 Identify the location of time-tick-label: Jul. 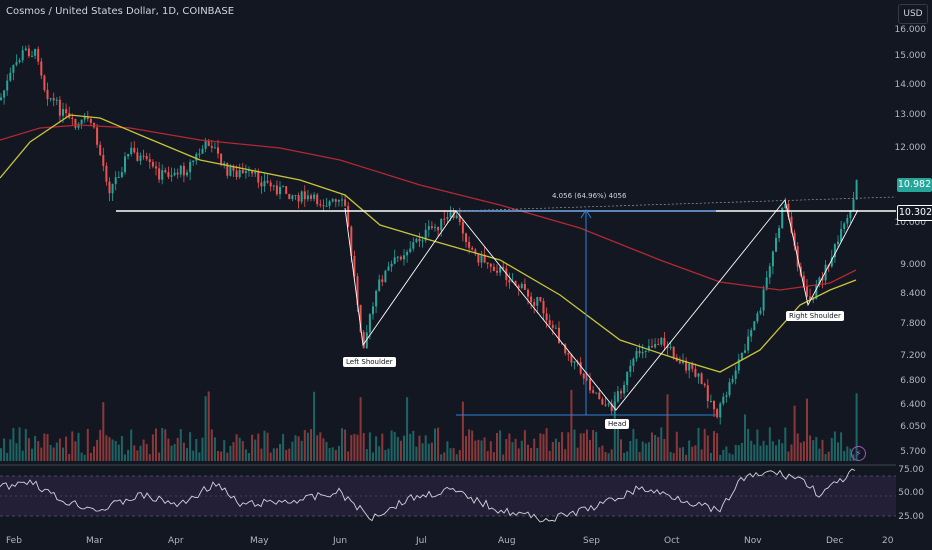
(421, 541).